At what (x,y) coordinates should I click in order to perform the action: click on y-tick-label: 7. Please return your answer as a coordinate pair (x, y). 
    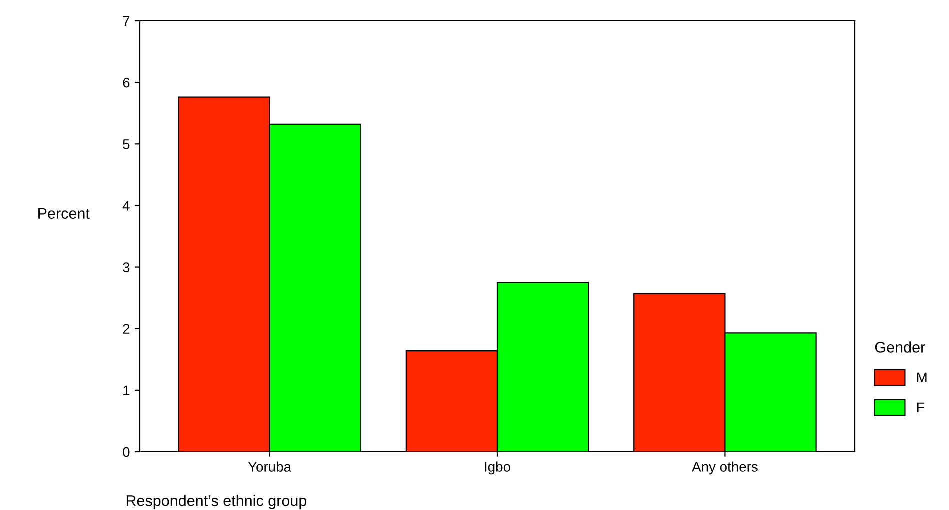
    Looking at the image, I should click on (126, 21).